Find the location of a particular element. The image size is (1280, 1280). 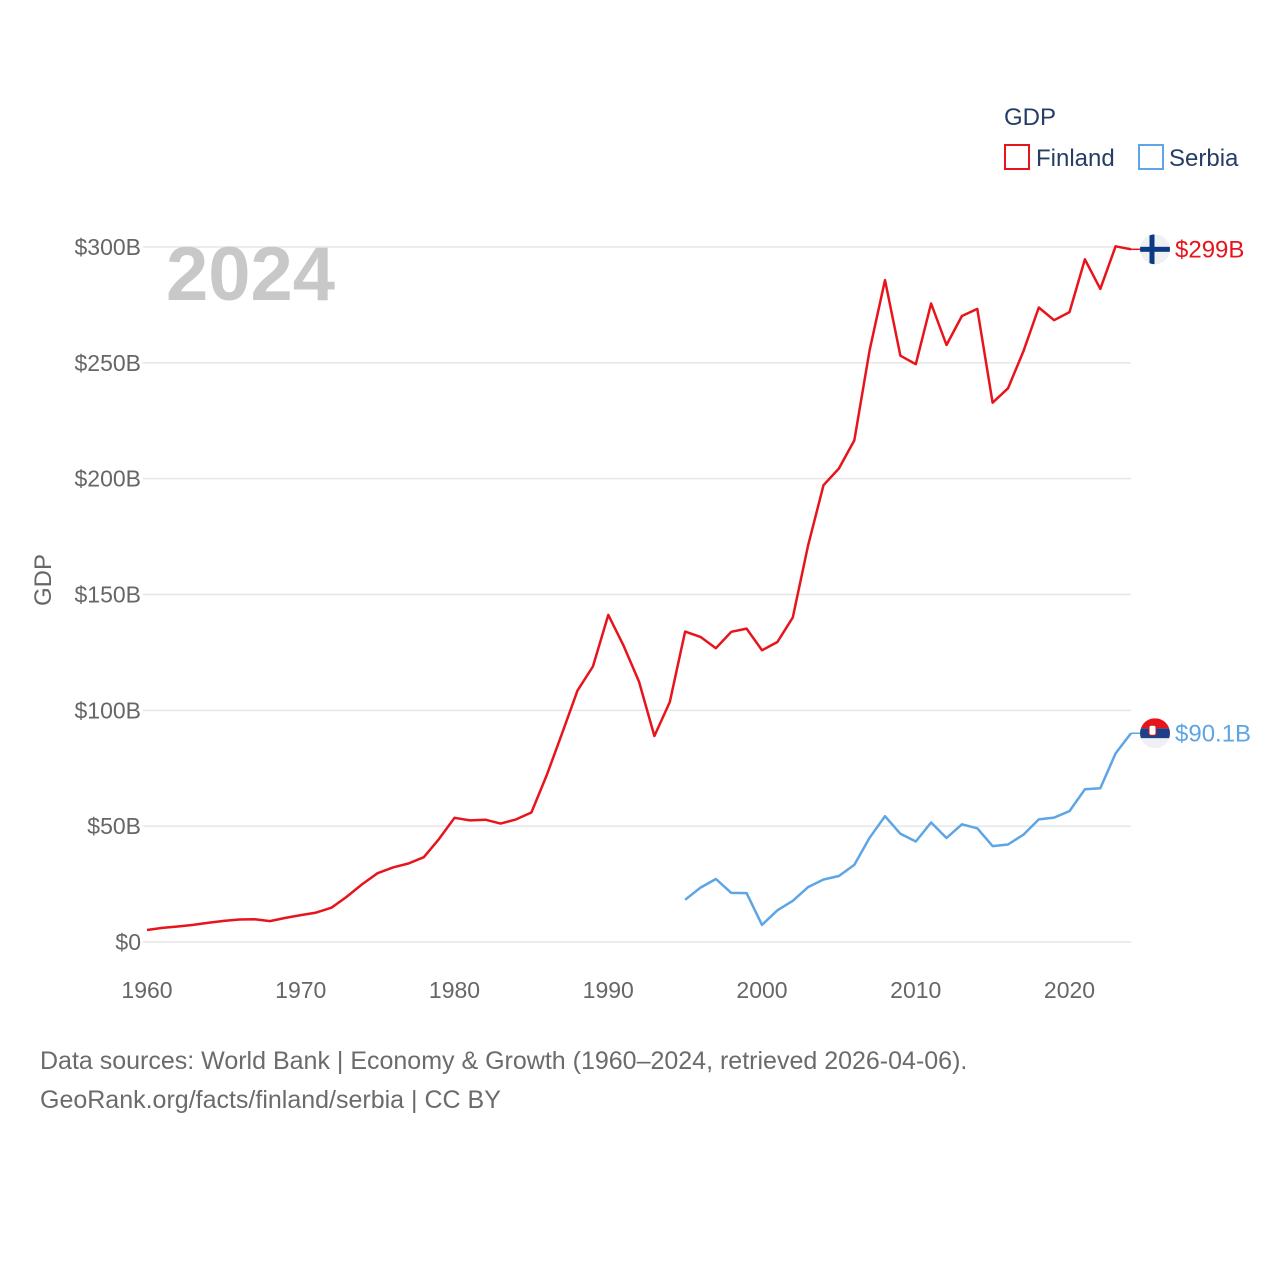

x-tick-label: 1990 is located at coordinates (608, 990).